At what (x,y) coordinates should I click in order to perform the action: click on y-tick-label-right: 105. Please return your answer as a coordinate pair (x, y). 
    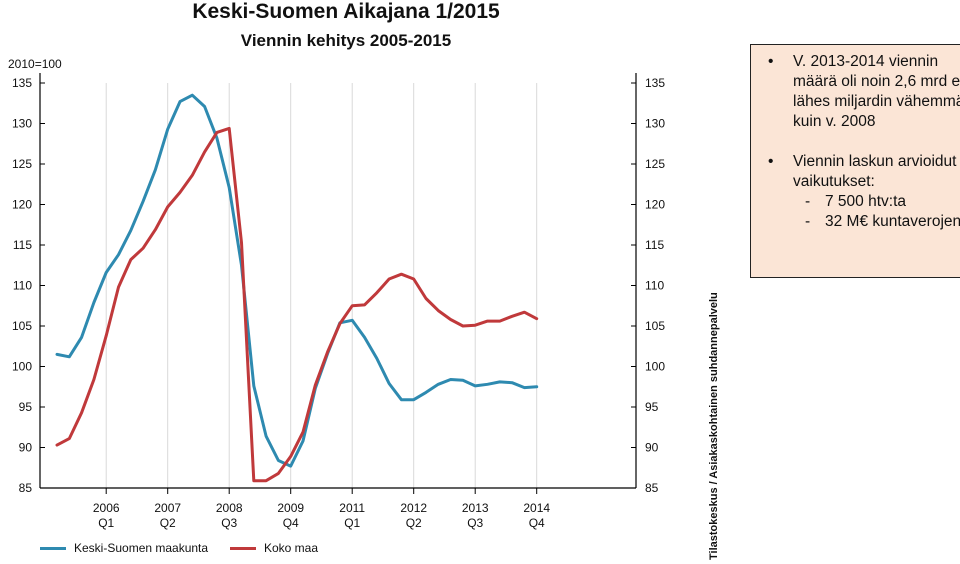
    Looking at the image, I should click on (655, 326).